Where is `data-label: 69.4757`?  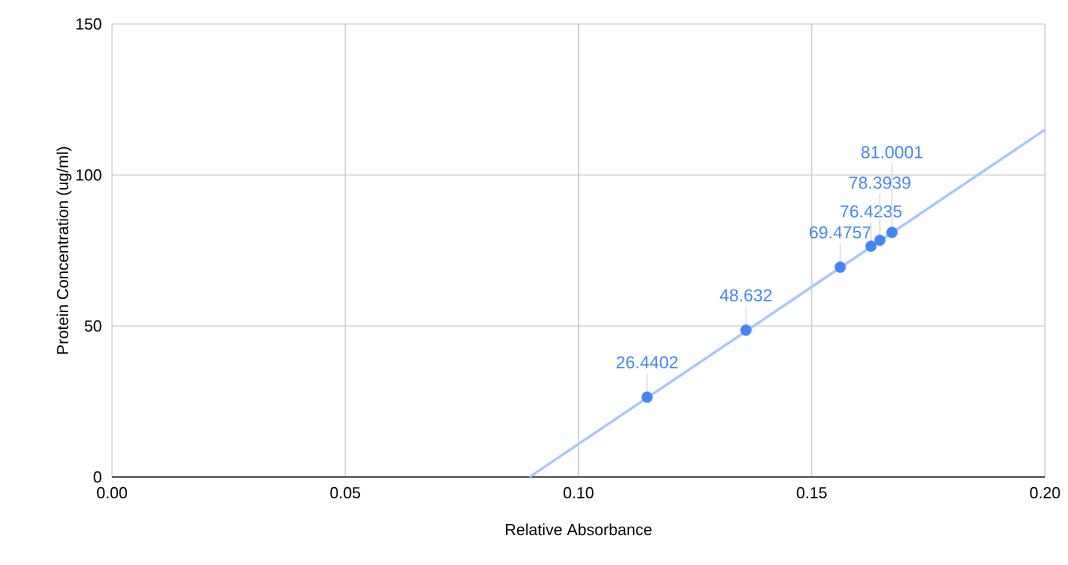 data-label: 69.4757 is located at coordinates (840, 232).